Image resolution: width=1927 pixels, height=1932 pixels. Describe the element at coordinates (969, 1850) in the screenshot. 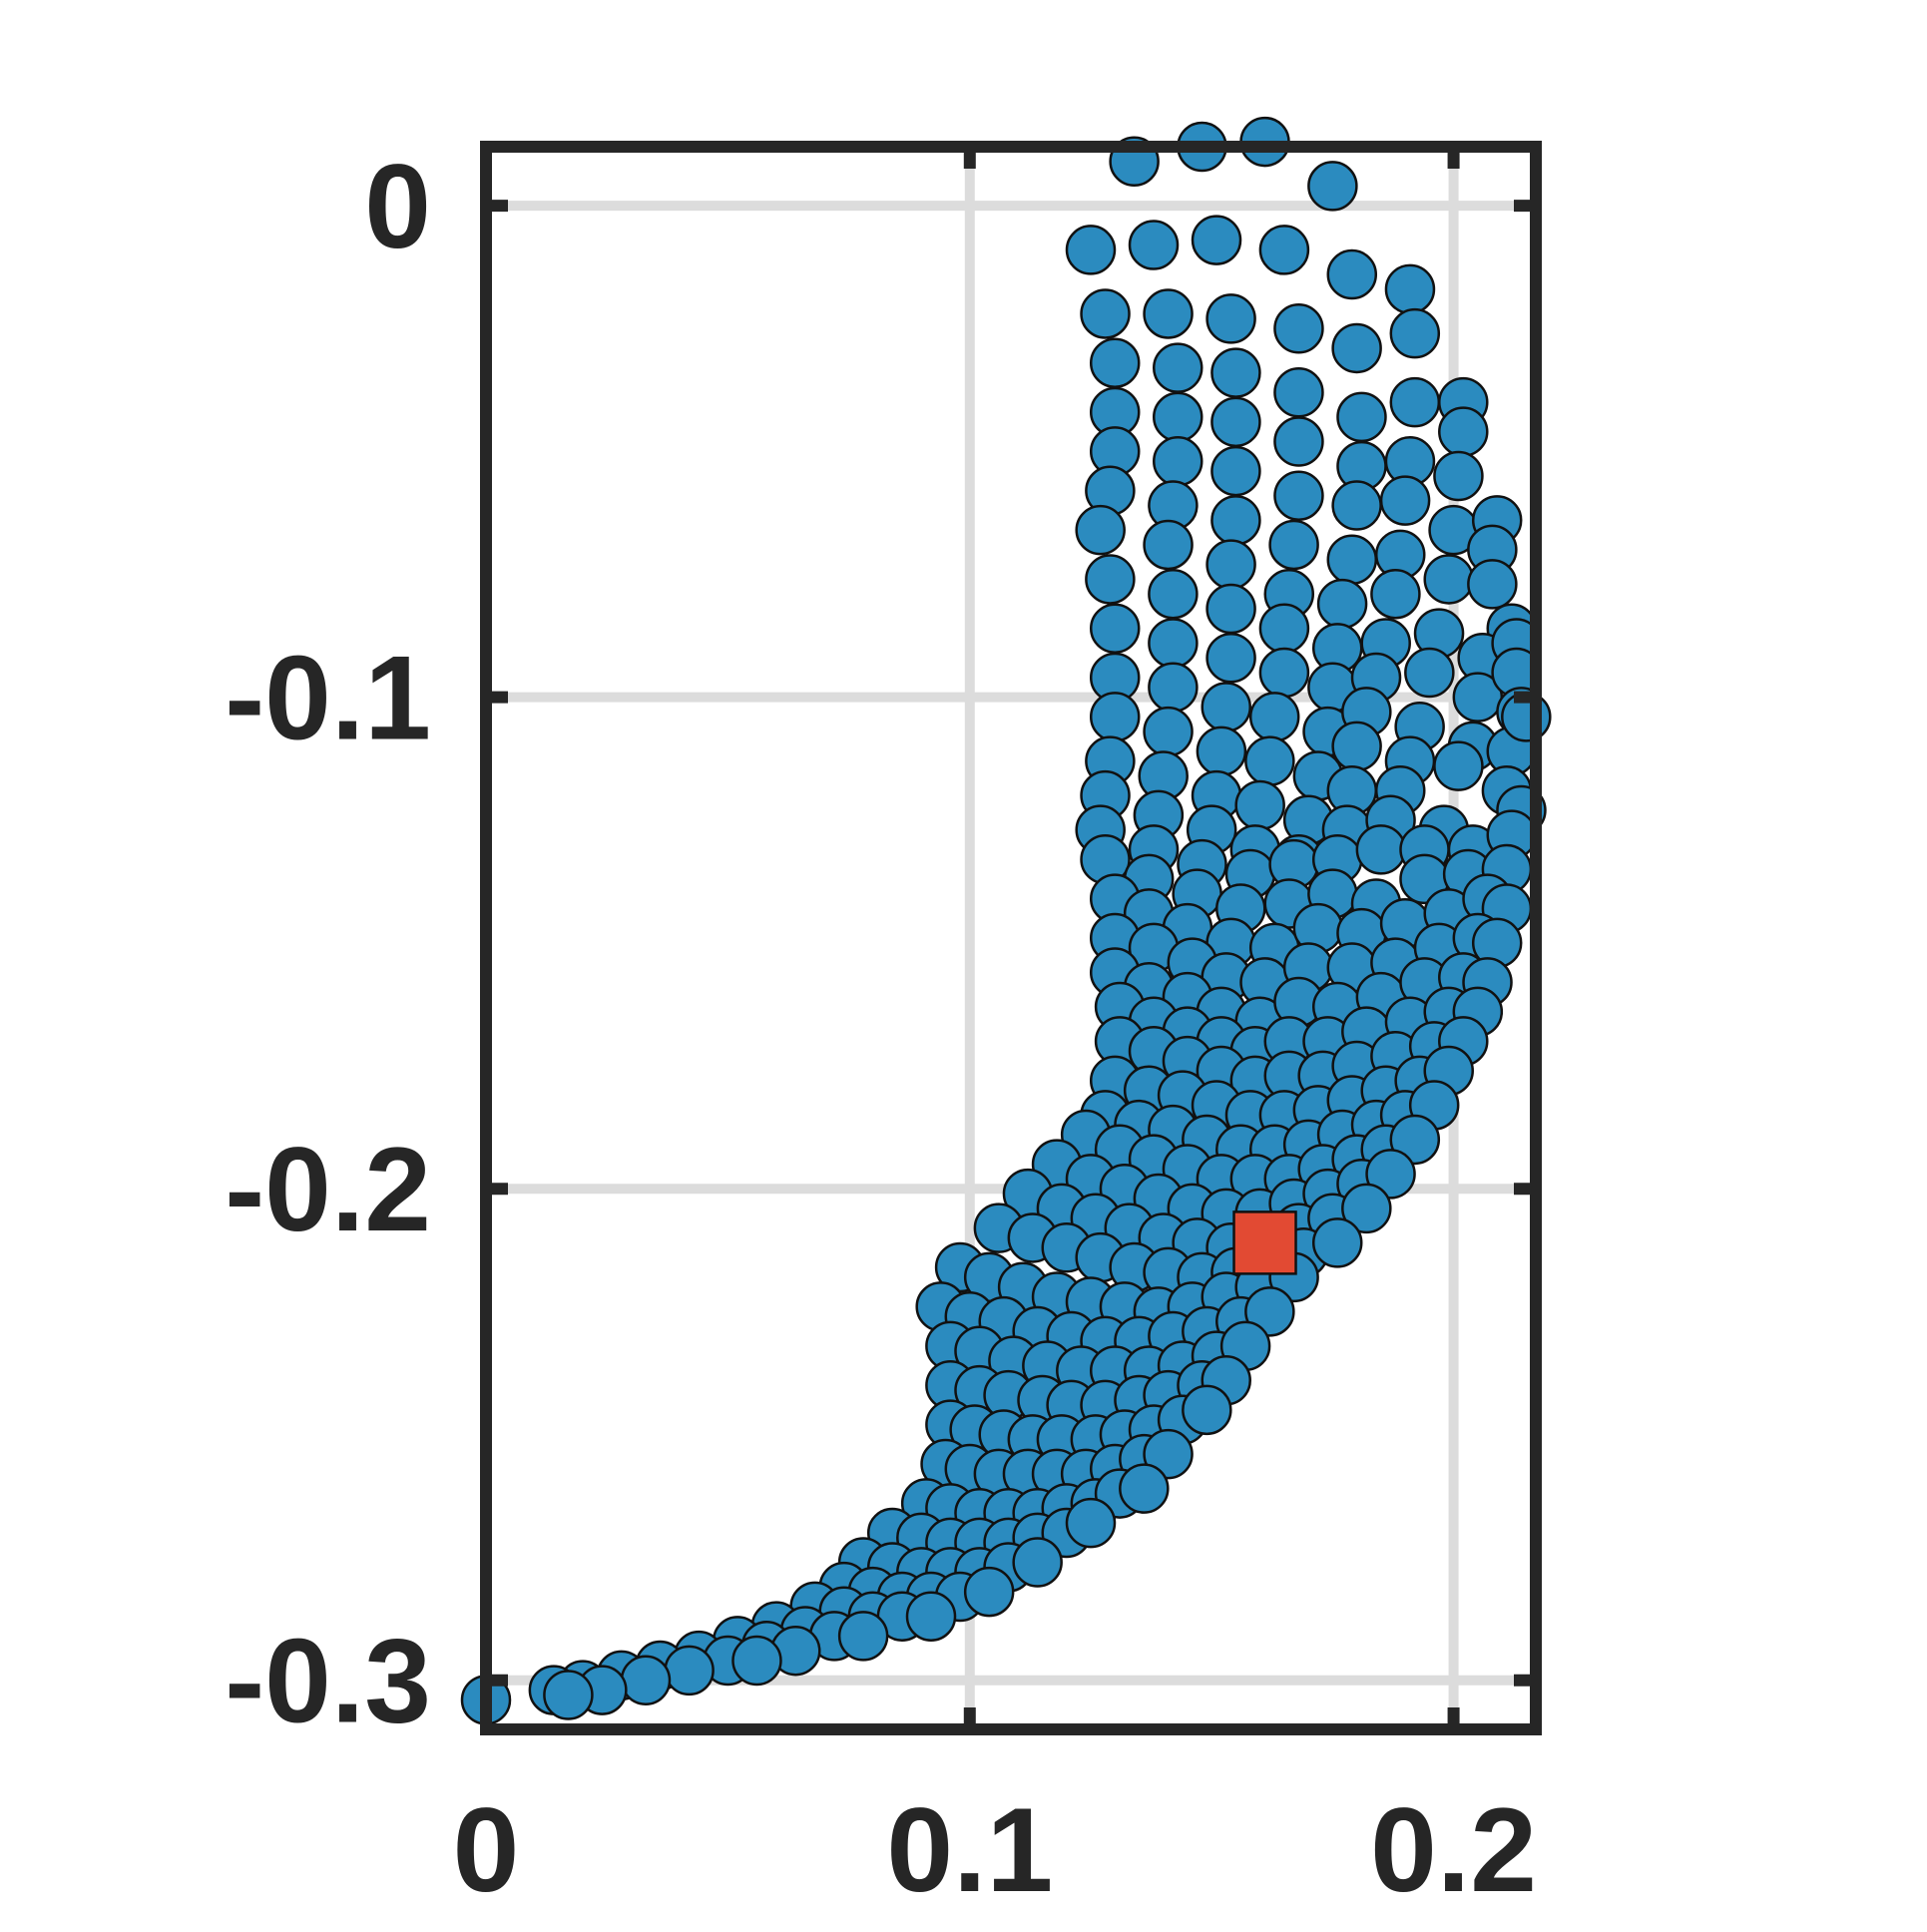

I see `x-tick-label-1: 0.1` at that location.